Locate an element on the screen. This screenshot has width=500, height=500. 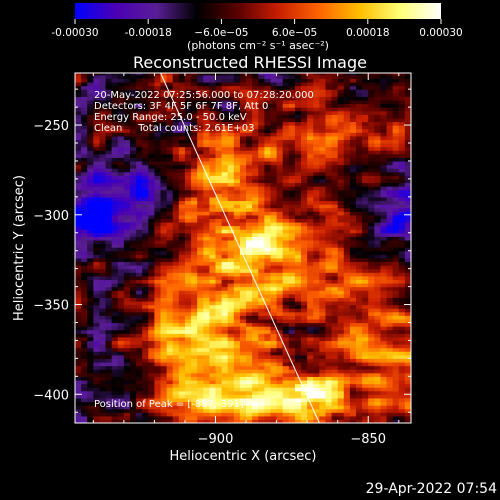
y-axis-label: Heliocentric Y (arcsec) is located at coordinates (19, 248).